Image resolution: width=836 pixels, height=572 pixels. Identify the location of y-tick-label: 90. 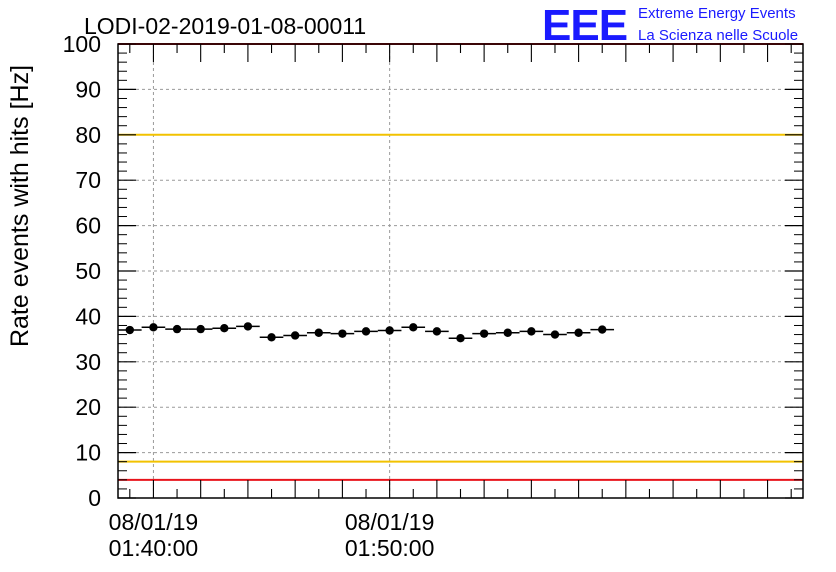
(88, 89).